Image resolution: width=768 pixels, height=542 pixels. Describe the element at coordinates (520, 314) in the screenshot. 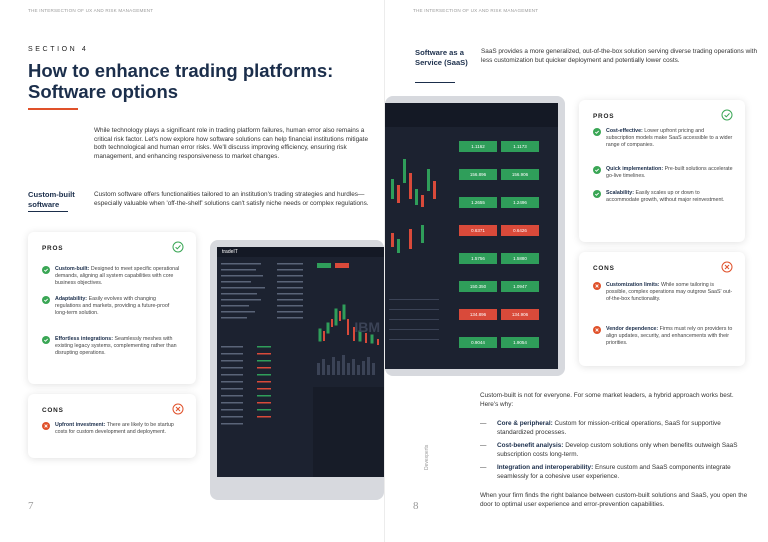

I see `ask-tile: 134.906` at that location.